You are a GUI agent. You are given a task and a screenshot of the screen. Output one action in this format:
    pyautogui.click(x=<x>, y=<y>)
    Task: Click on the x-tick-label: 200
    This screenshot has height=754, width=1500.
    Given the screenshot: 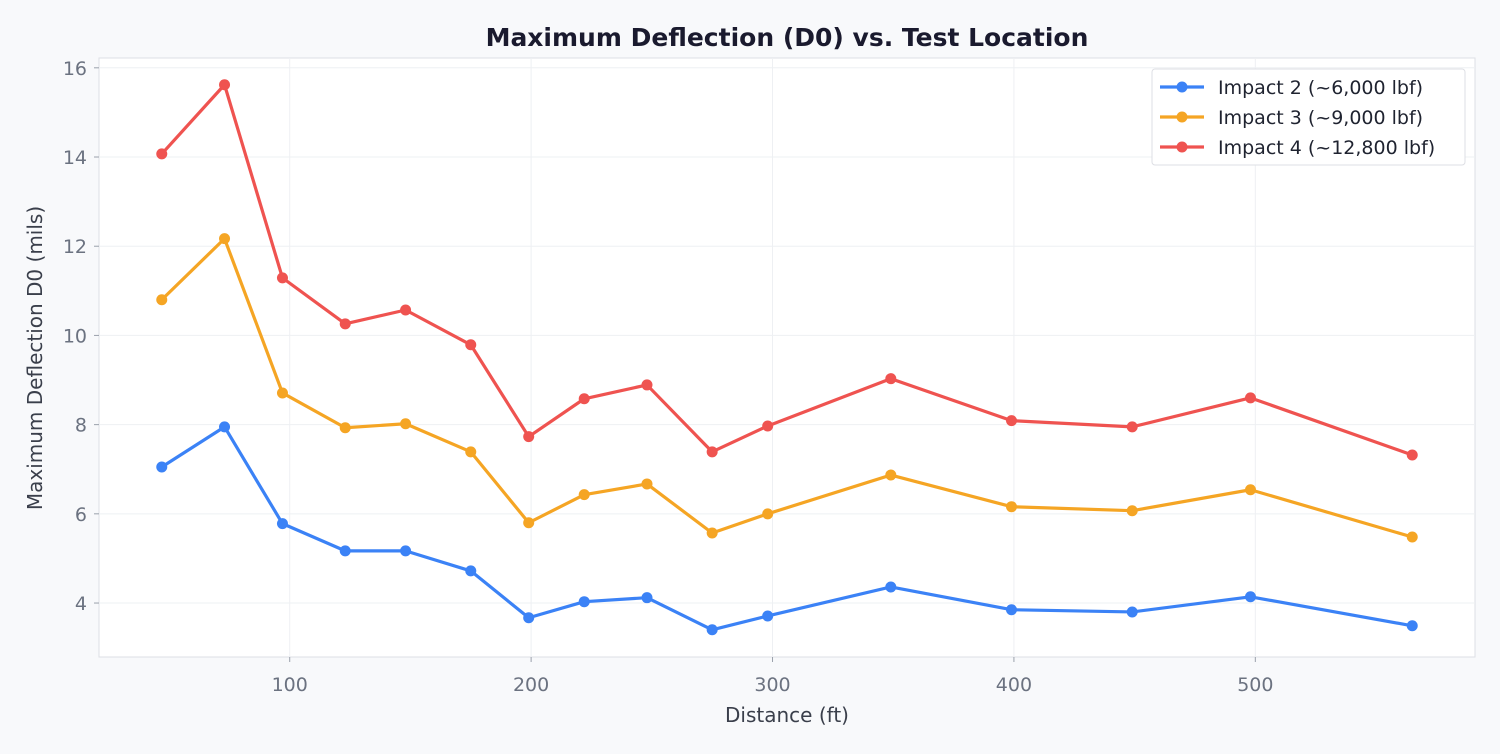 What is the action you would take?
    pyautogui.click(x=531, y=685)
    